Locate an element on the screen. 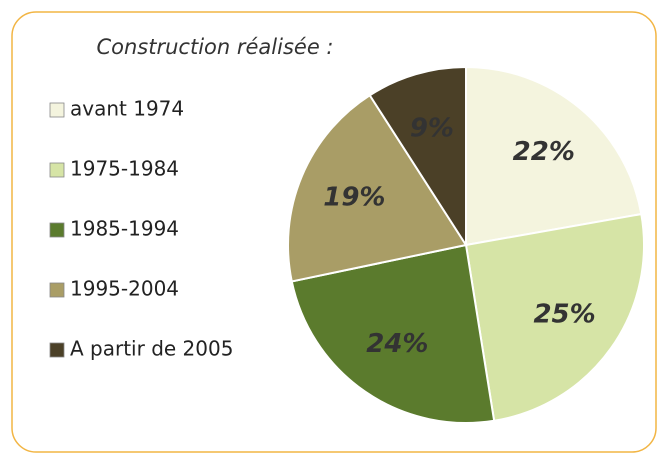 This screenshot has height=459, width=660. data-label: 24% is located at coordinates (397, 344).